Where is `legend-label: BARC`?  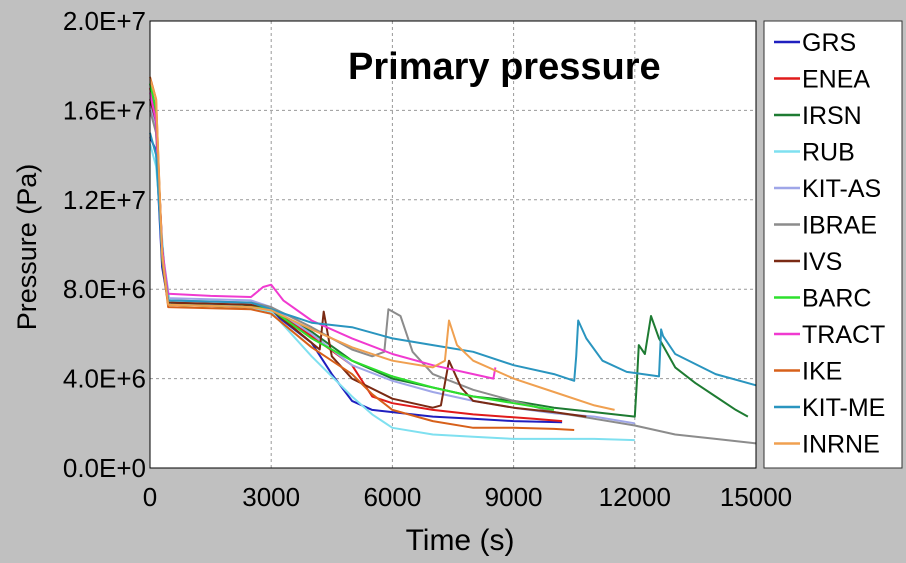
legend-label: BARC is located at coordinates (836, 299).